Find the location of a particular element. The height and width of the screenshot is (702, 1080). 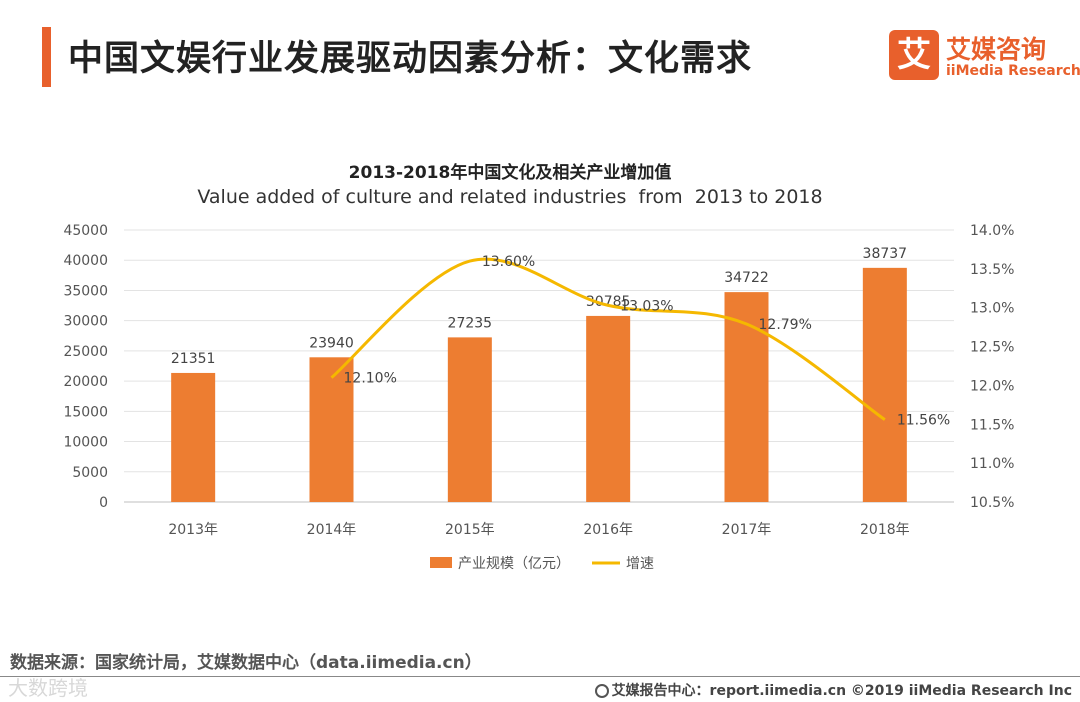

line-value-label: 11.56% is located at coordinates (923, 421).